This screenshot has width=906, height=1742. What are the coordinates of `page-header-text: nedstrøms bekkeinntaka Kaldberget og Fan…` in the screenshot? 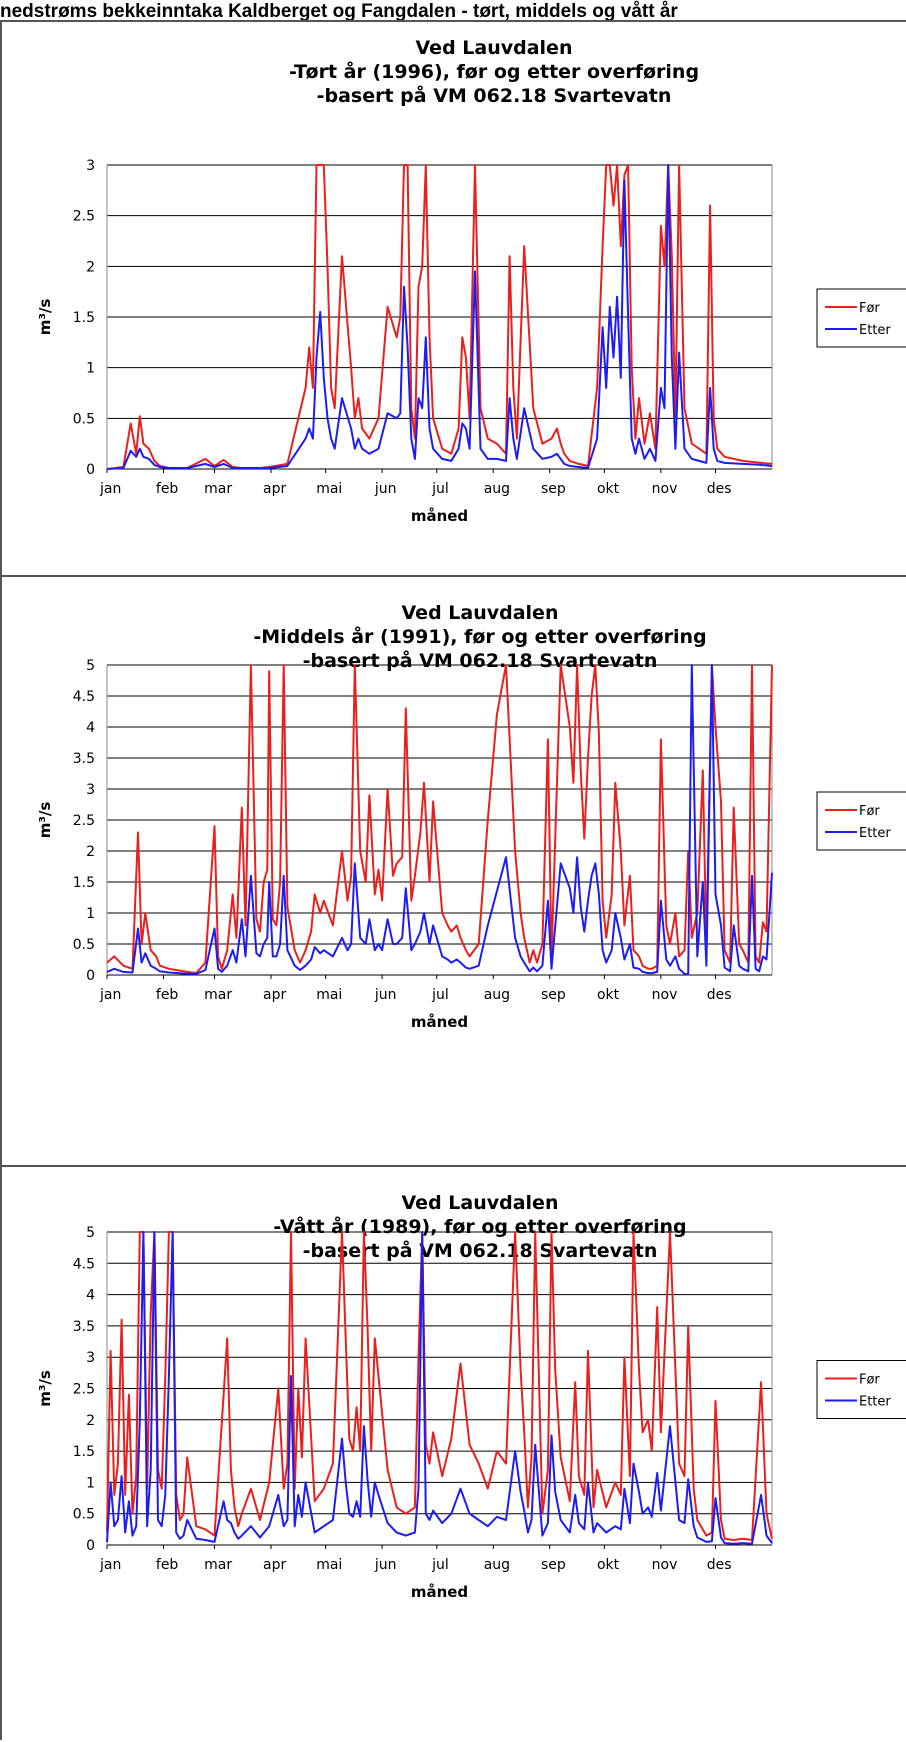 It's located at (339, 11).